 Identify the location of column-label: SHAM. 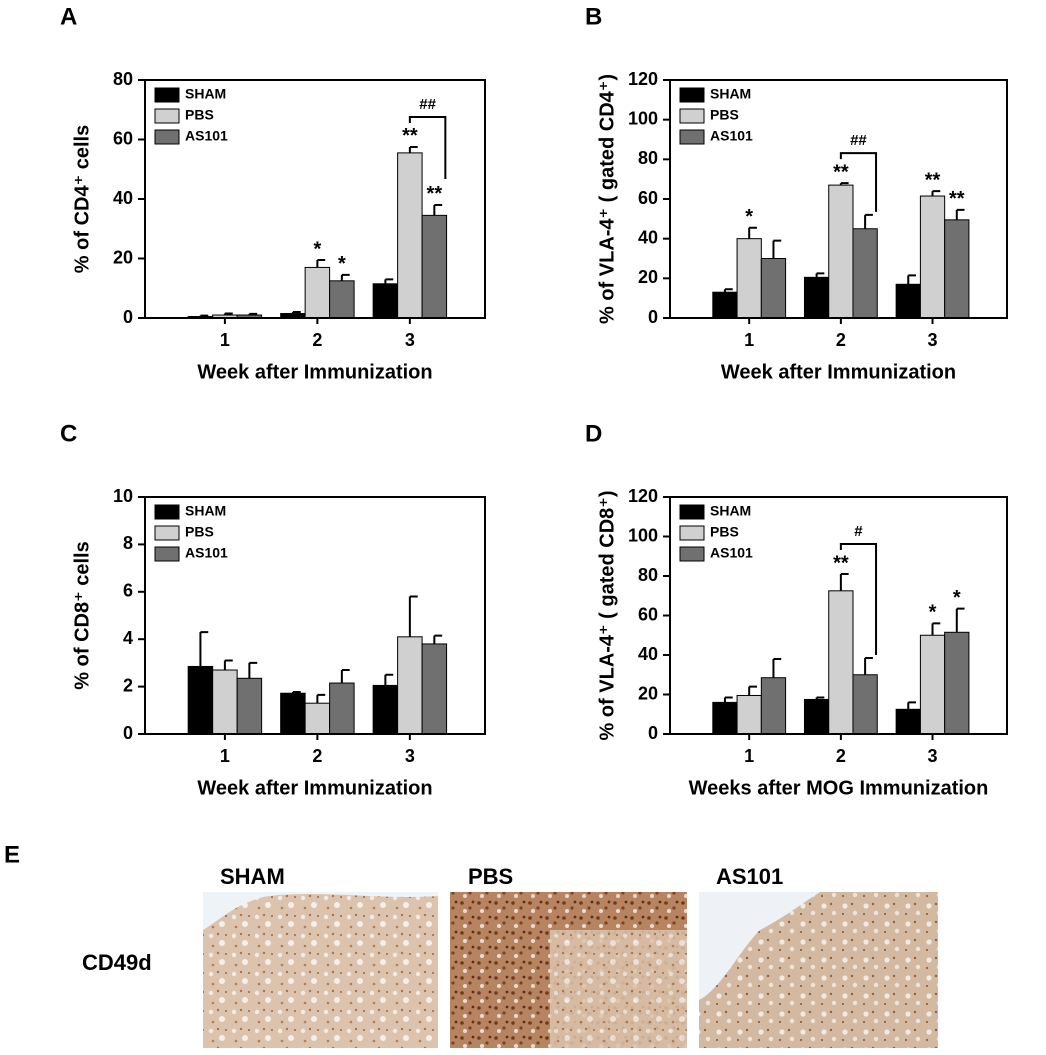
(252, 876).